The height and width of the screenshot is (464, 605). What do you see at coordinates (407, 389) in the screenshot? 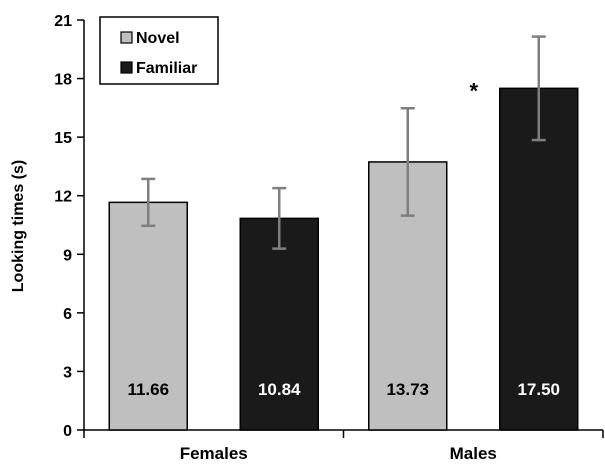
I see `data-label-novel-males: 13.73` at bounding box center [407, 389].